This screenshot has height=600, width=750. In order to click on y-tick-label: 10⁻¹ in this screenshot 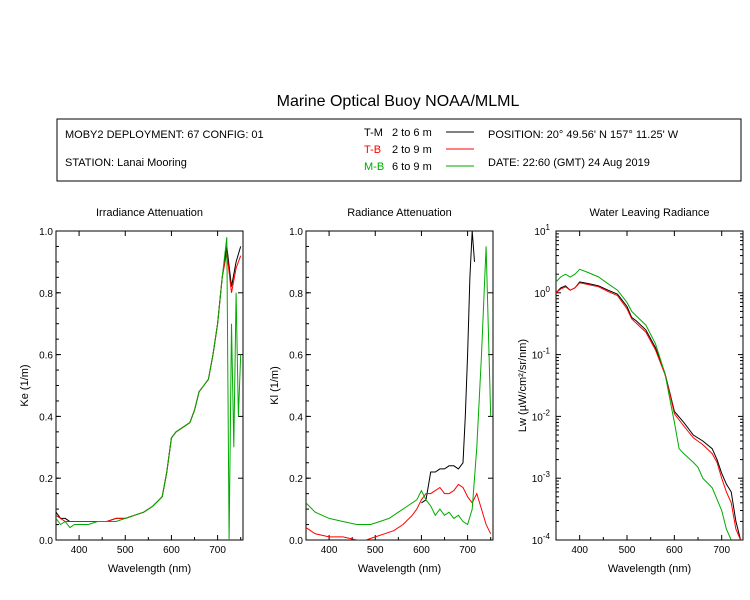, I will do `click(541, 354)`.